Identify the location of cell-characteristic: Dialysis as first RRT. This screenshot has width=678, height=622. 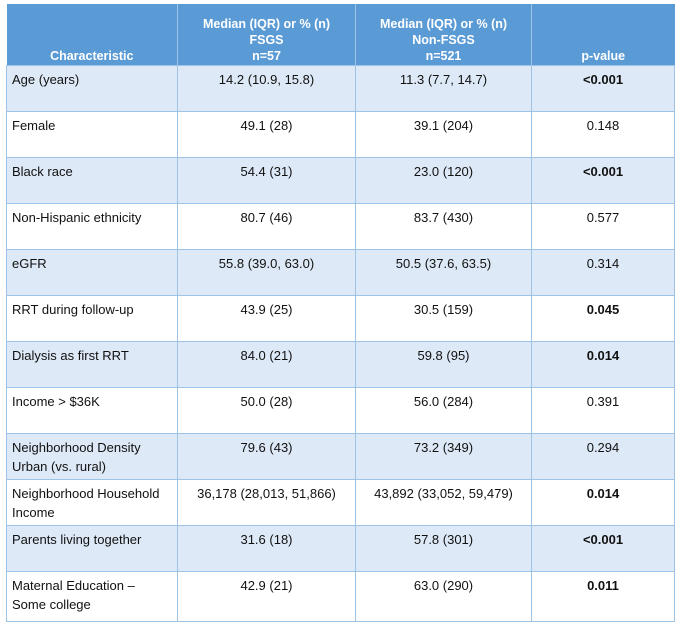
(92, 364).